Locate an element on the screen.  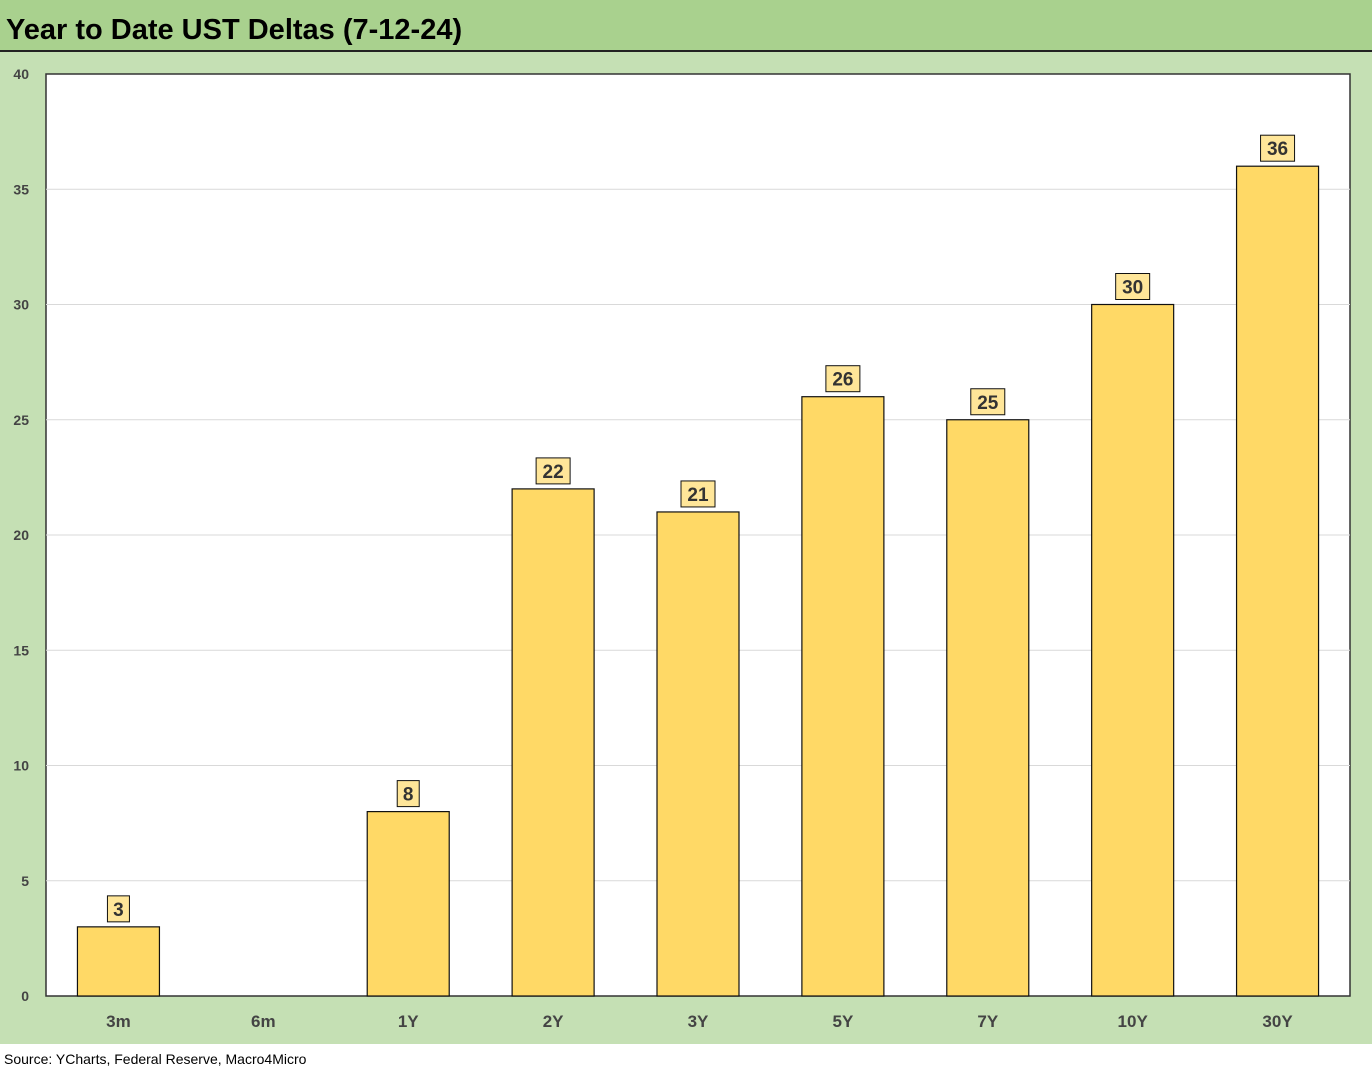
data-label: 22 is located at coordinates (553, 472).